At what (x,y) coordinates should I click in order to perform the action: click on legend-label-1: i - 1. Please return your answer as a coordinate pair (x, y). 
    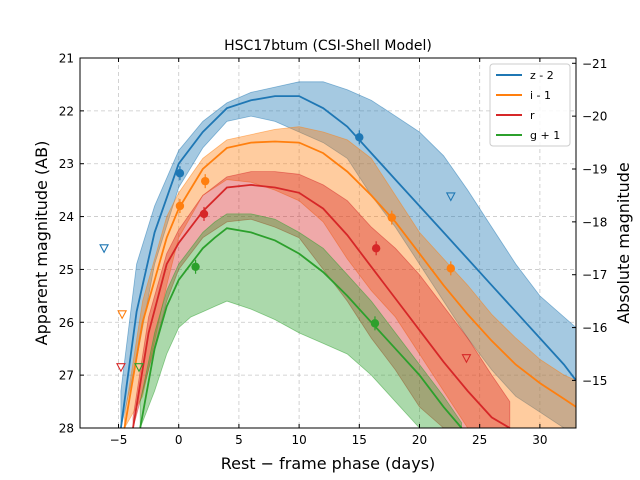
    Looking at the image, I should click on (540, 95).